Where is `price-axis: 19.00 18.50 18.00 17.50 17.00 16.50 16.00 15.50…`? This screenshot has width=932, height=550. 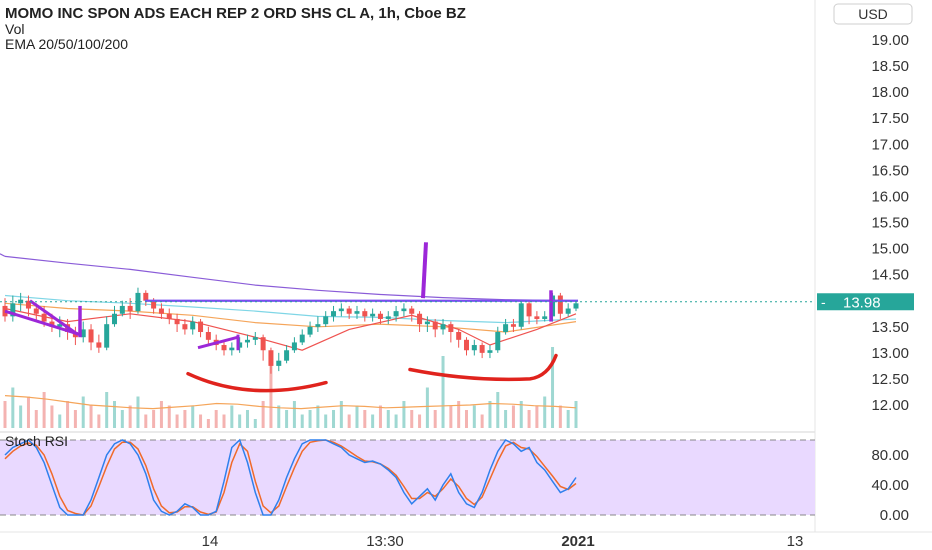
price-axis: 19.00 18.50 18.00 17.50 17.00 16.50 16.00 15.50… is located at coordinates (890, 223).